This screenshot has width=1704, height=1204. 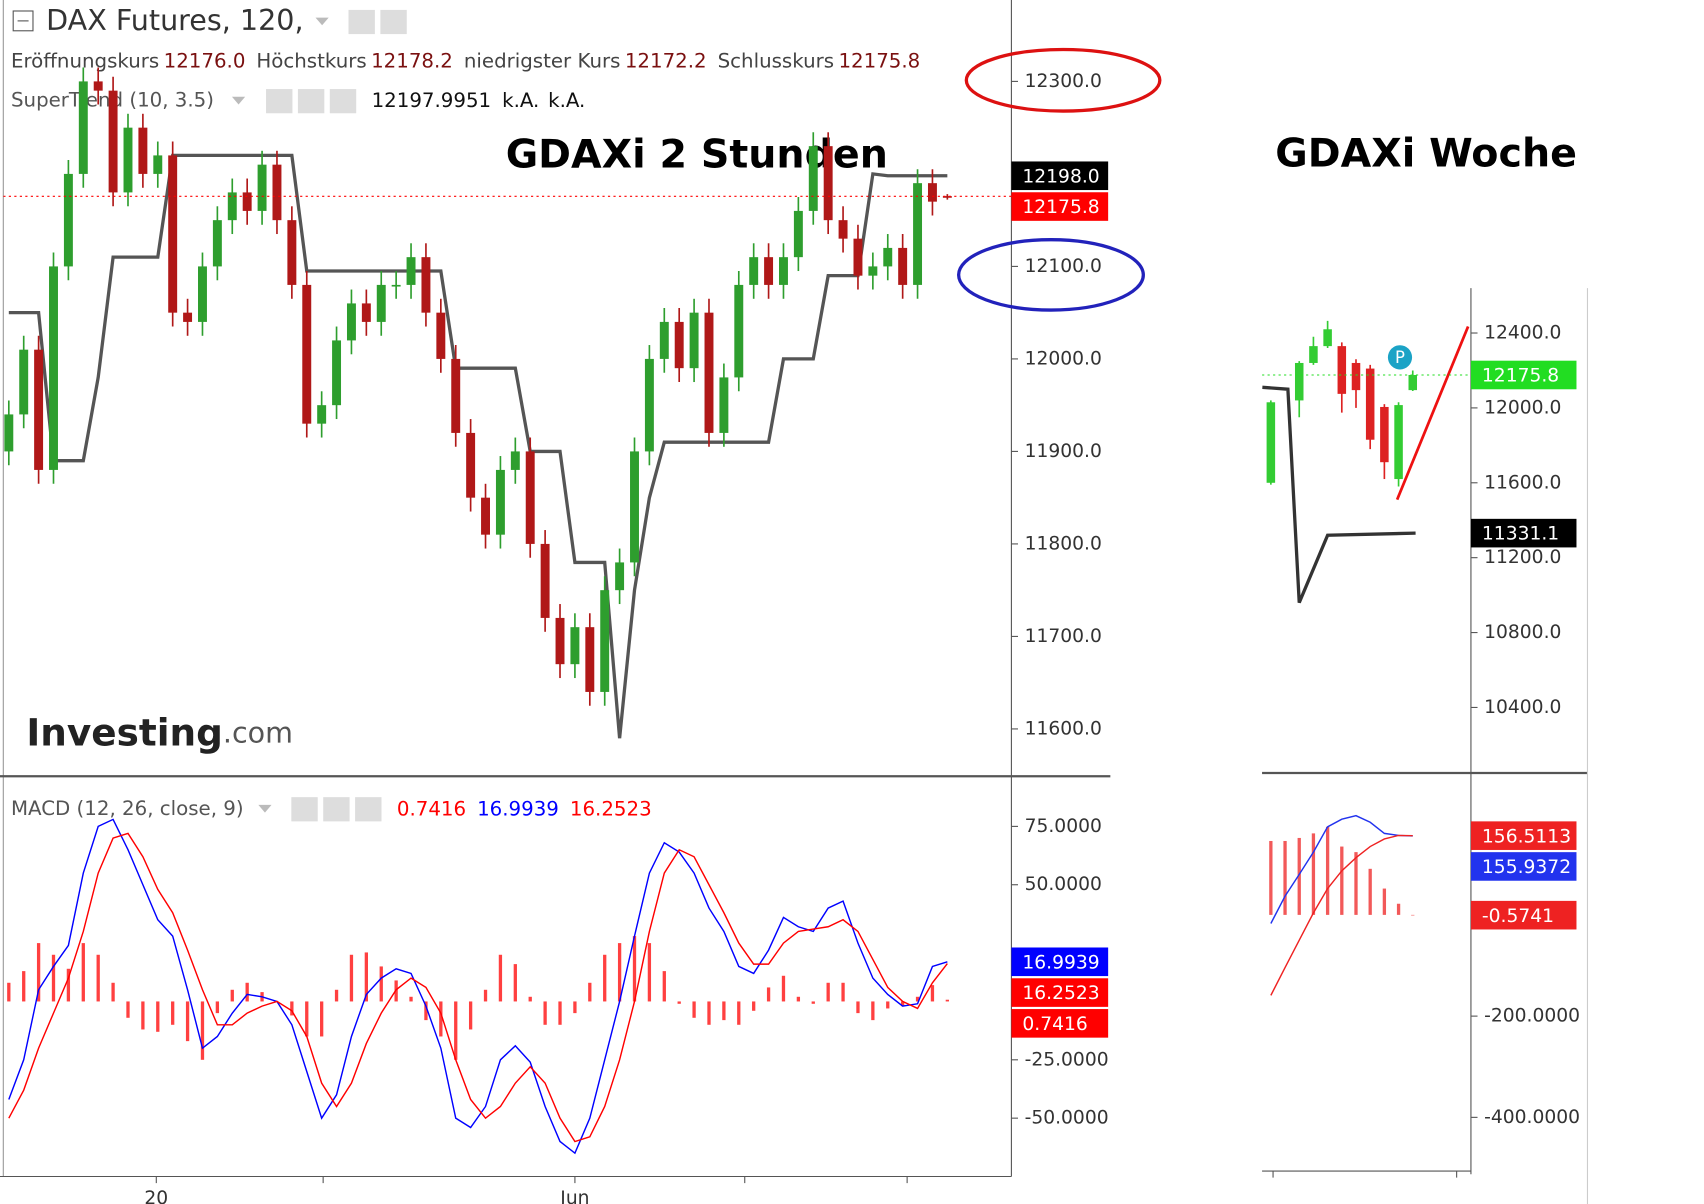 I want to click on price-label: 11331.1, so click(x=1520, y=534).